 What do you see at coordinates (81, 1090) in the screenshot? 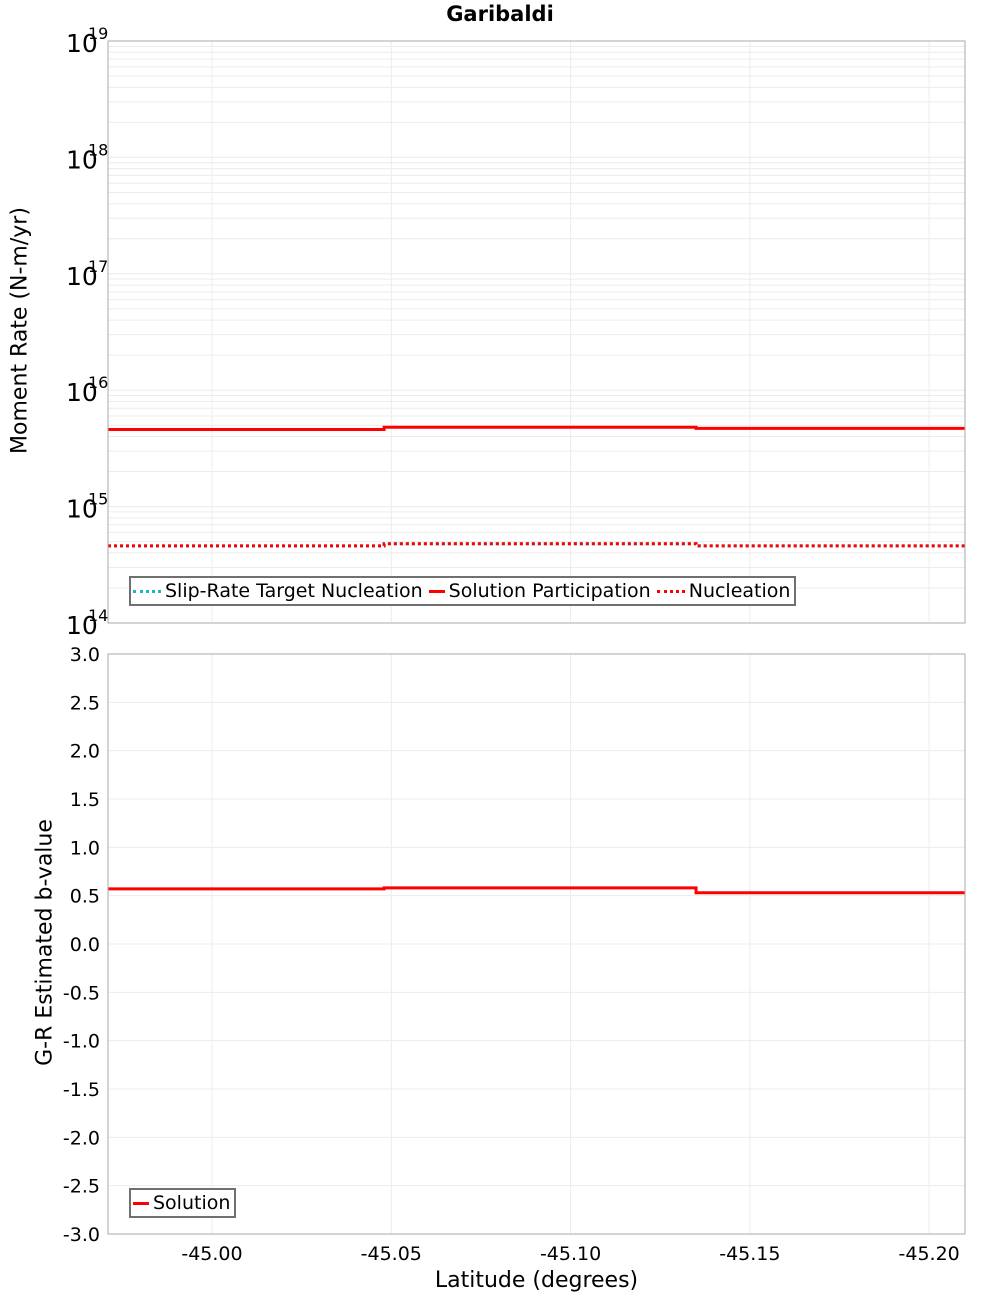
I see `y-tick-label: -1.5` at bounding box center [81, 1090].